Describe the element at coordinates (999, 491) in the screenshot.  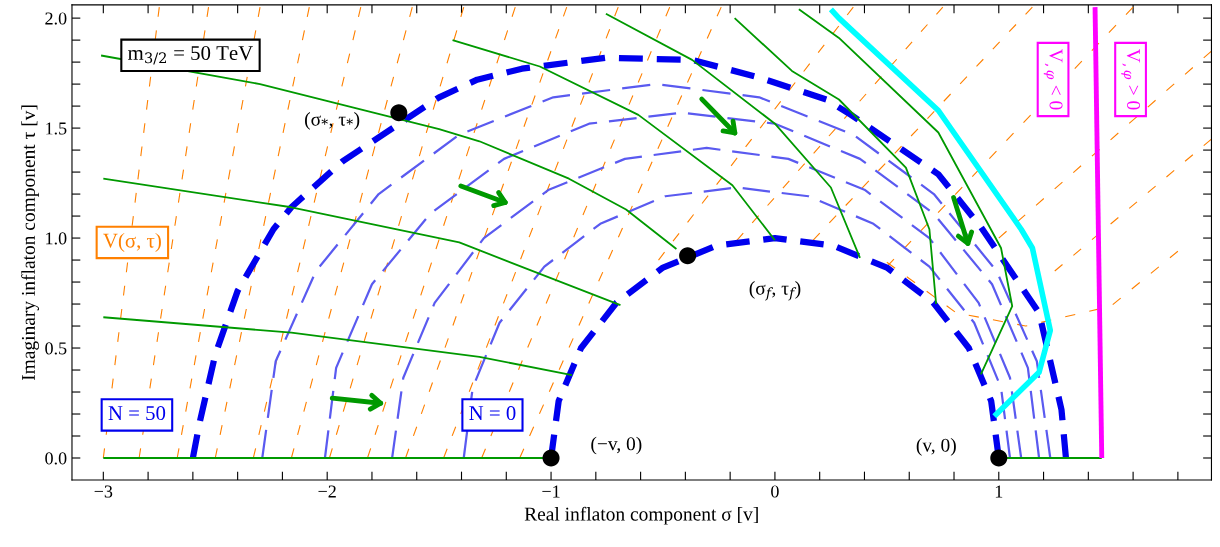
I see `x-tick-label: 1` at that location.